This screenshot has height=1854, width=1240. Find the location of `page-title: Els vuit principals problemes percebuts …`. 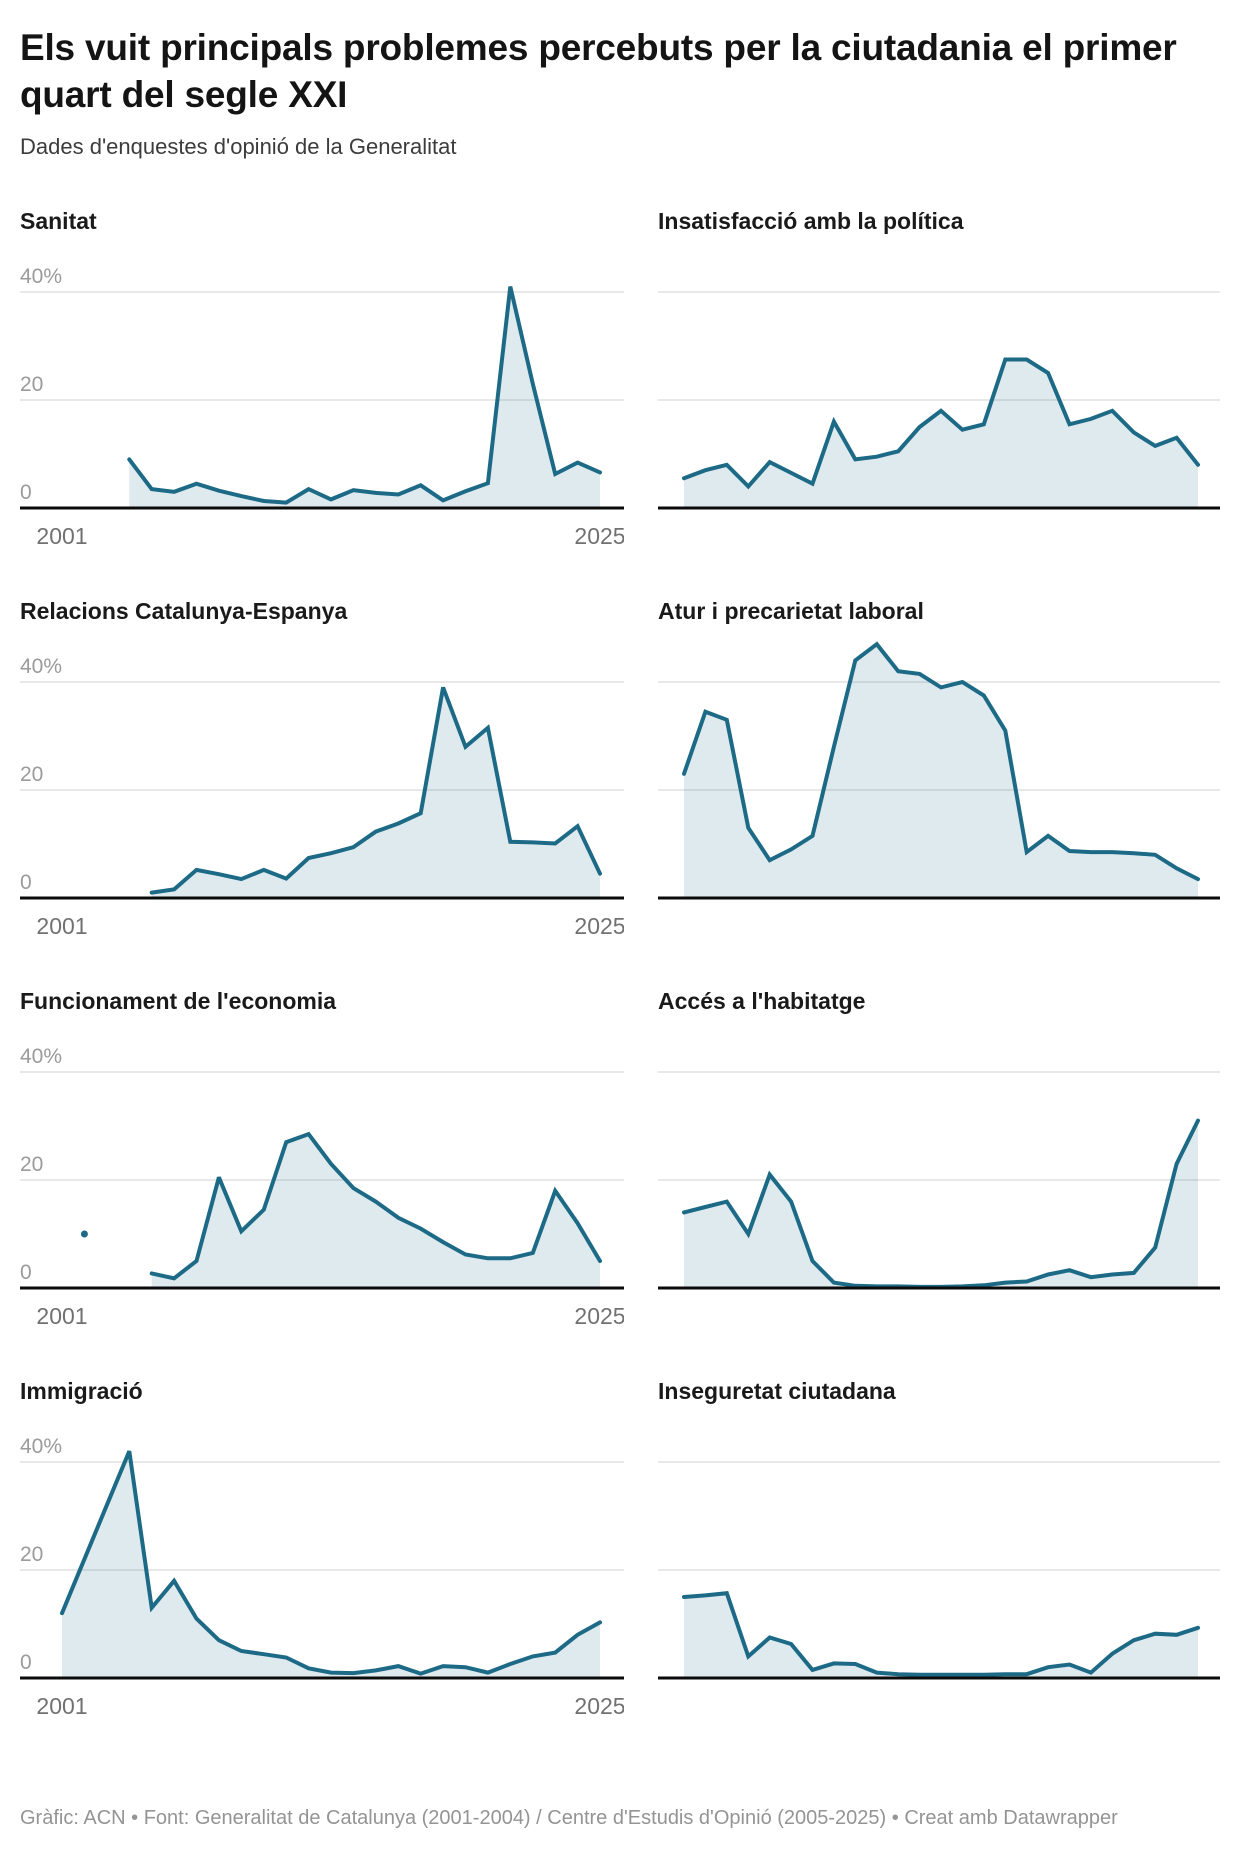

page-title: Els vuit principals problemes percebuts … is located at coordinates (598, 71).